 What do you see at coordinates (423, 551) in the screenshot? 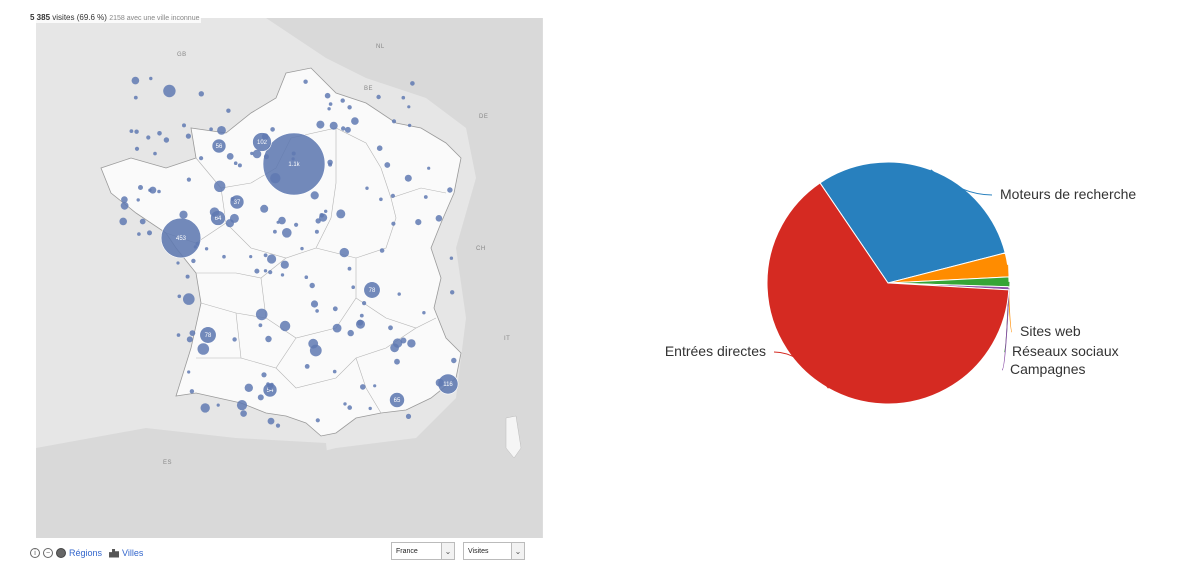
I see `country-select: France ⌄` at bounding box center [423, 551].